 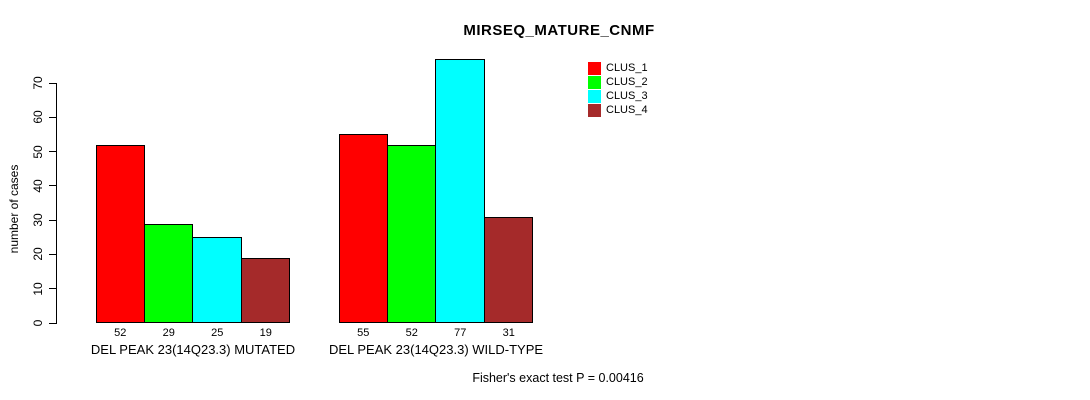 I want to click on group-label: DEL PEAK 23(14Q23.3) MUTATED, so click(x=193, y=349).